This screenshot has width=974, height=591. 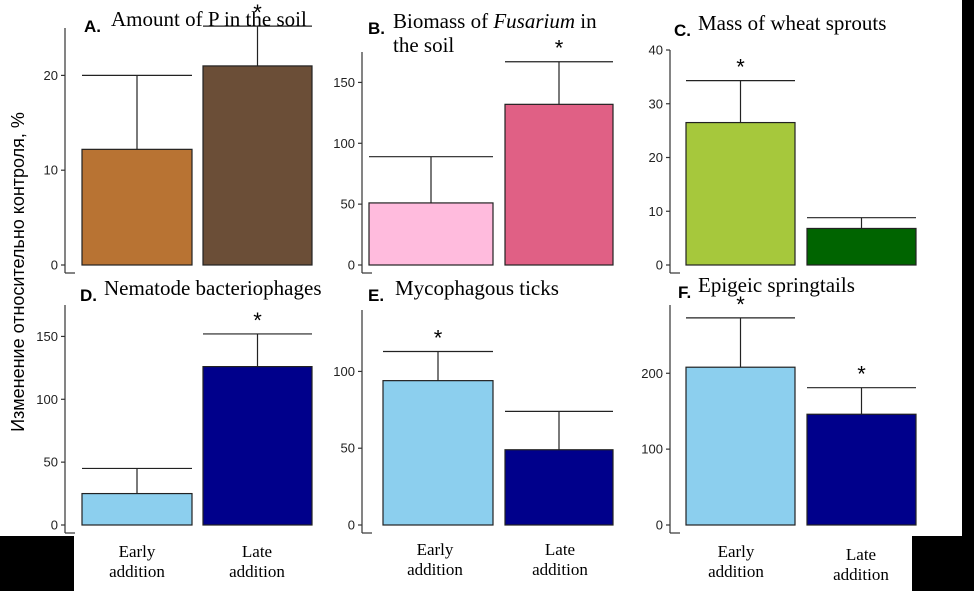 What do you see at coordinates (18, 272) in the screenshot?
I see `y-axis-label: Изменение относительно контроля, %` at bounding box center [18, 272].